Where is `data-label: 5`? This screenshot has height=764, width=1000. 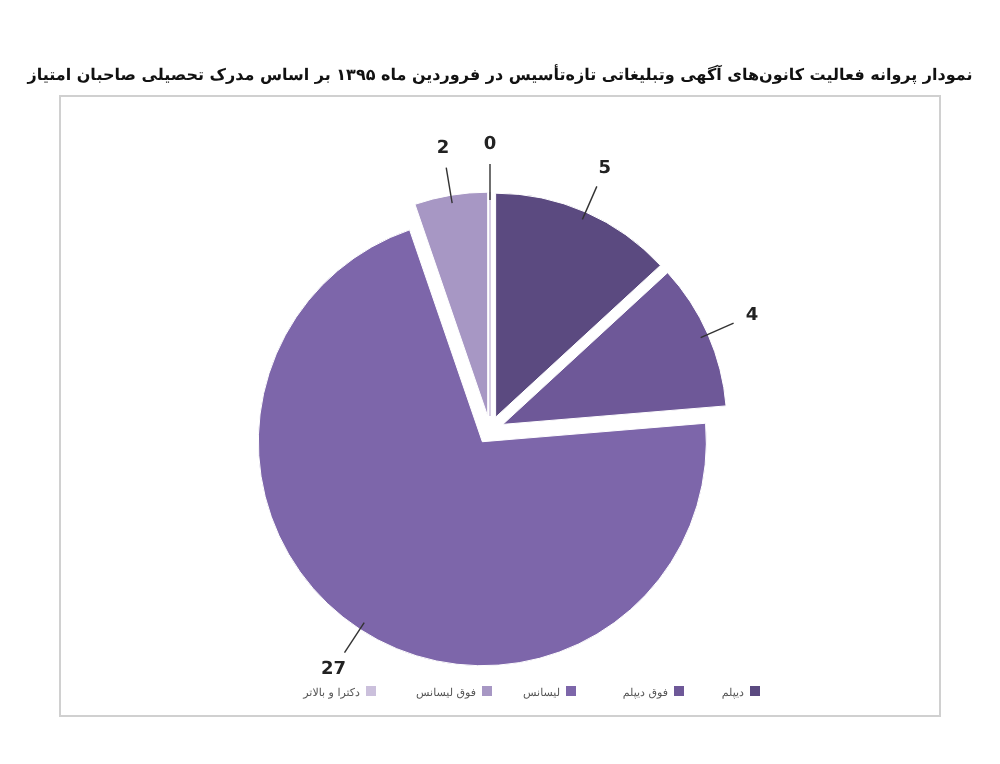
data-label: 5 is located at coordinates (605, 169).